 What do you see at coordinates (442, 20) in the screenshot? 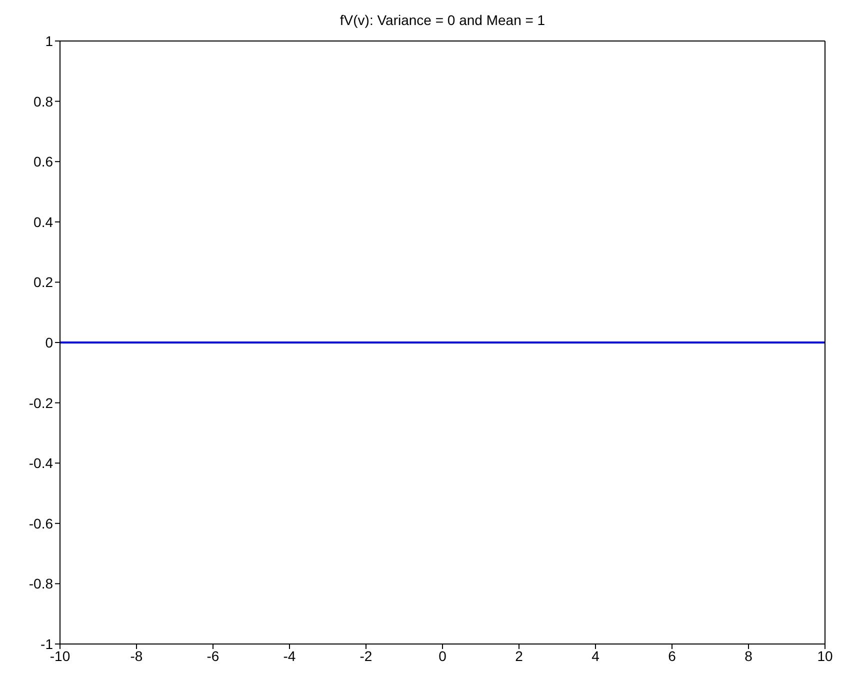
I see `chart-title: fV(v): Variance = 0 and Mean = 1` at bounding box center [442, 20].